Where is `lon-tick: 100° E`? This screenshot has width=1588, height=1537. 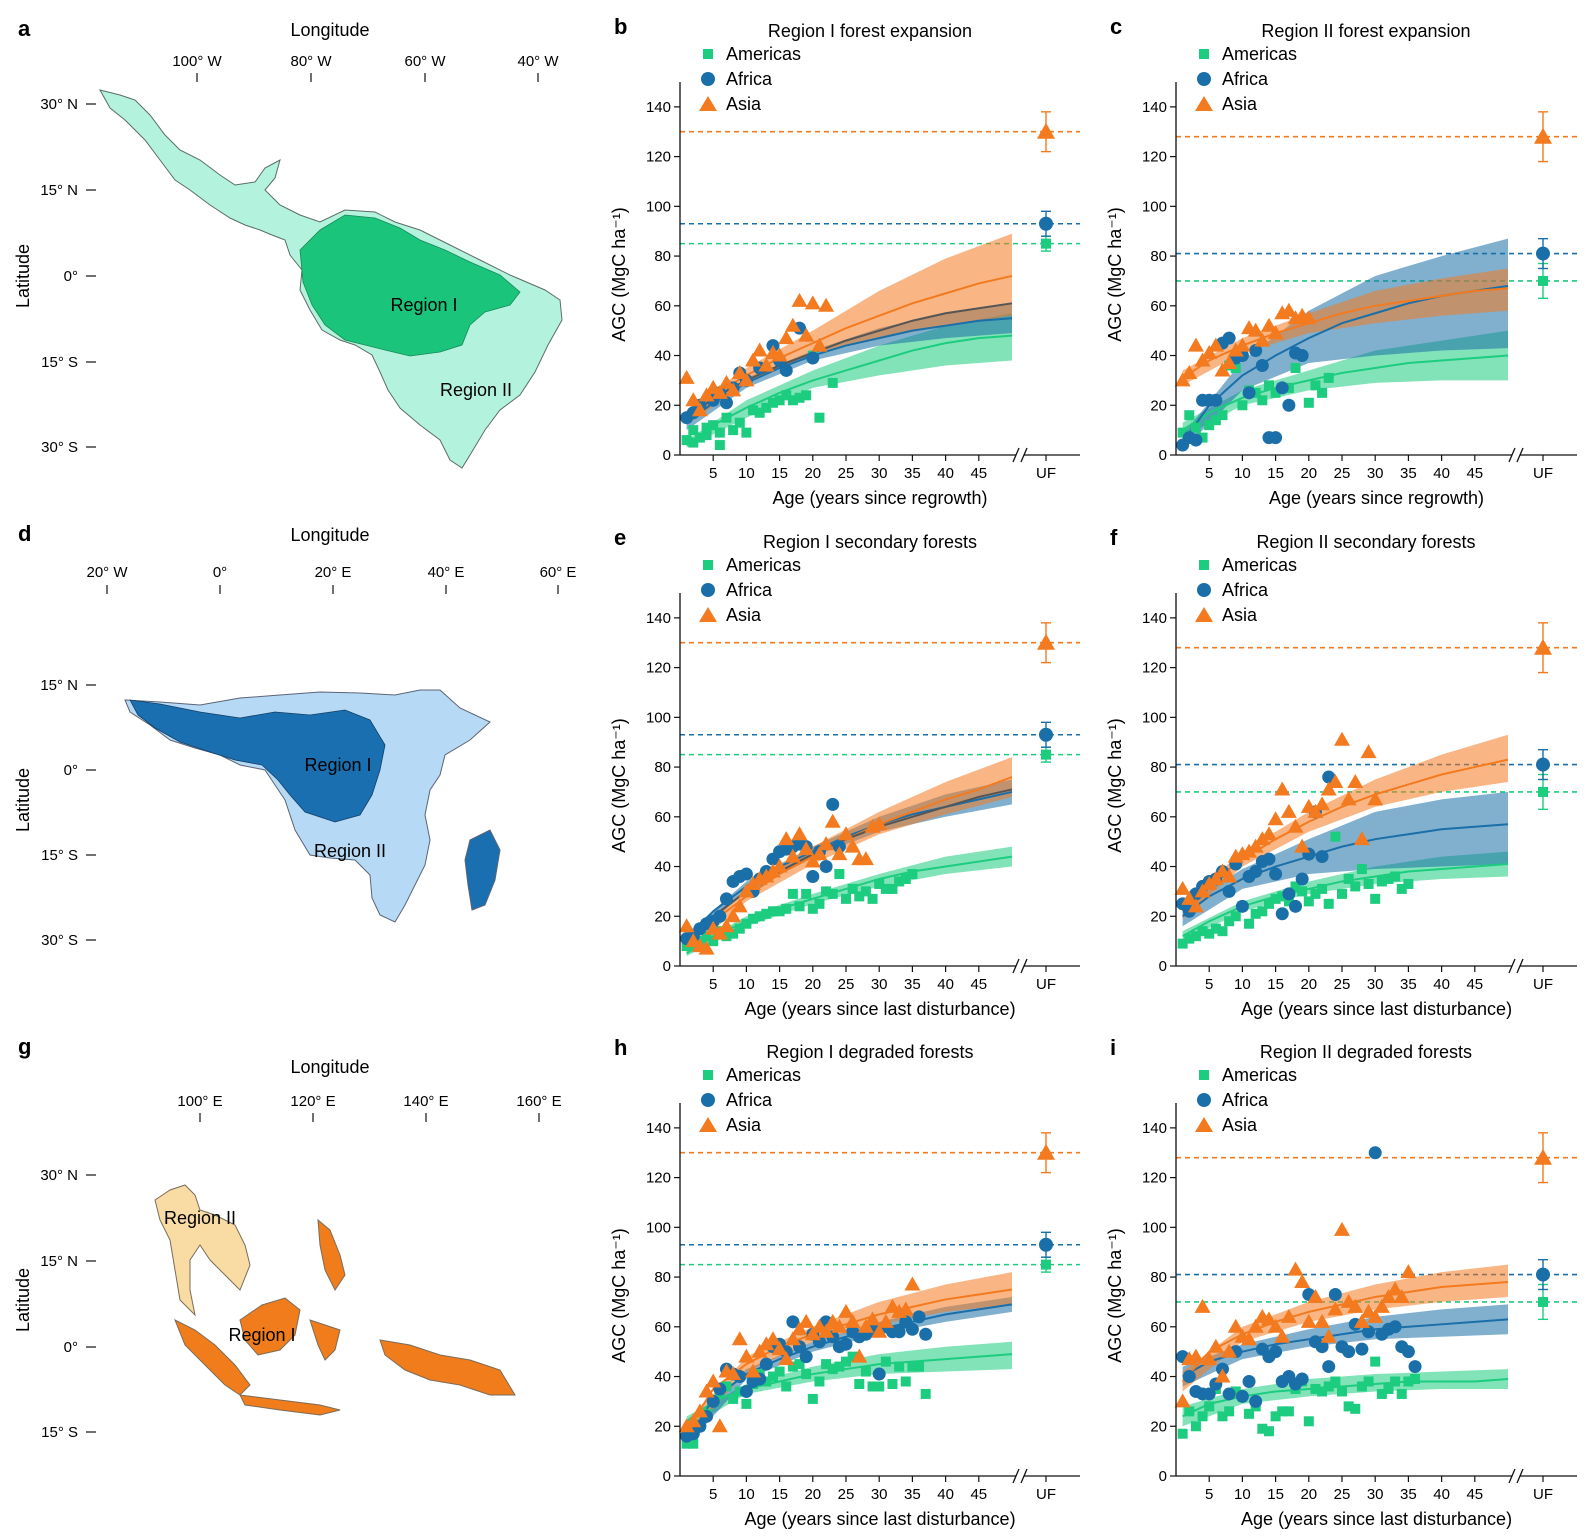 lon-tick: 100° E is located at coordinates (199, 1101).